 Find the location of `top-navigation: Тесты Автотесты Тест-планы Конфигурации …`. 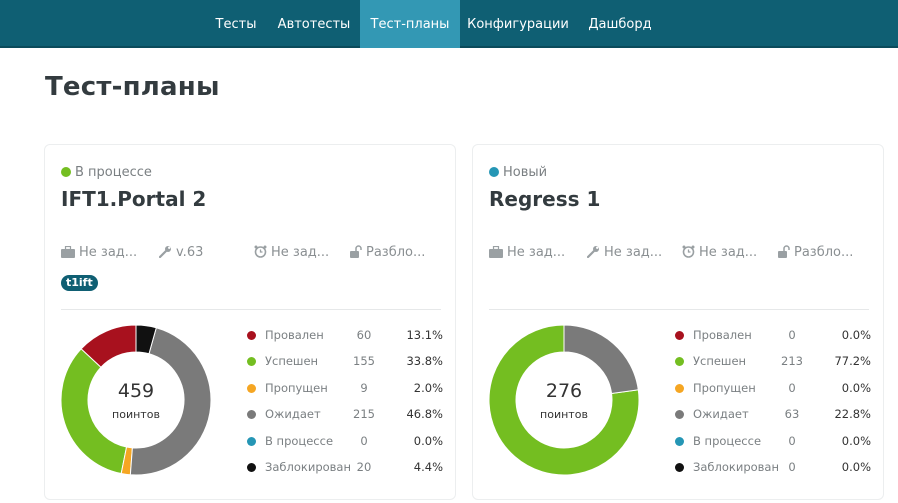

top-navigation: Тесты Автотесты Тест-планы Конфигурации … is located at coordinates (449, 24).